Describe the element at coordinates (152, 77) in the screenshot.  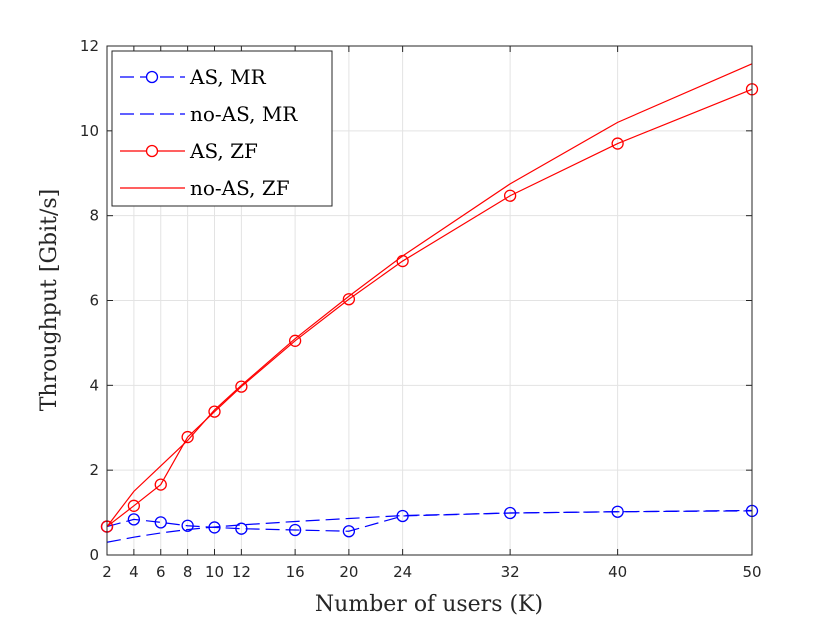
I see `legend-marker-as-mr` at that location.